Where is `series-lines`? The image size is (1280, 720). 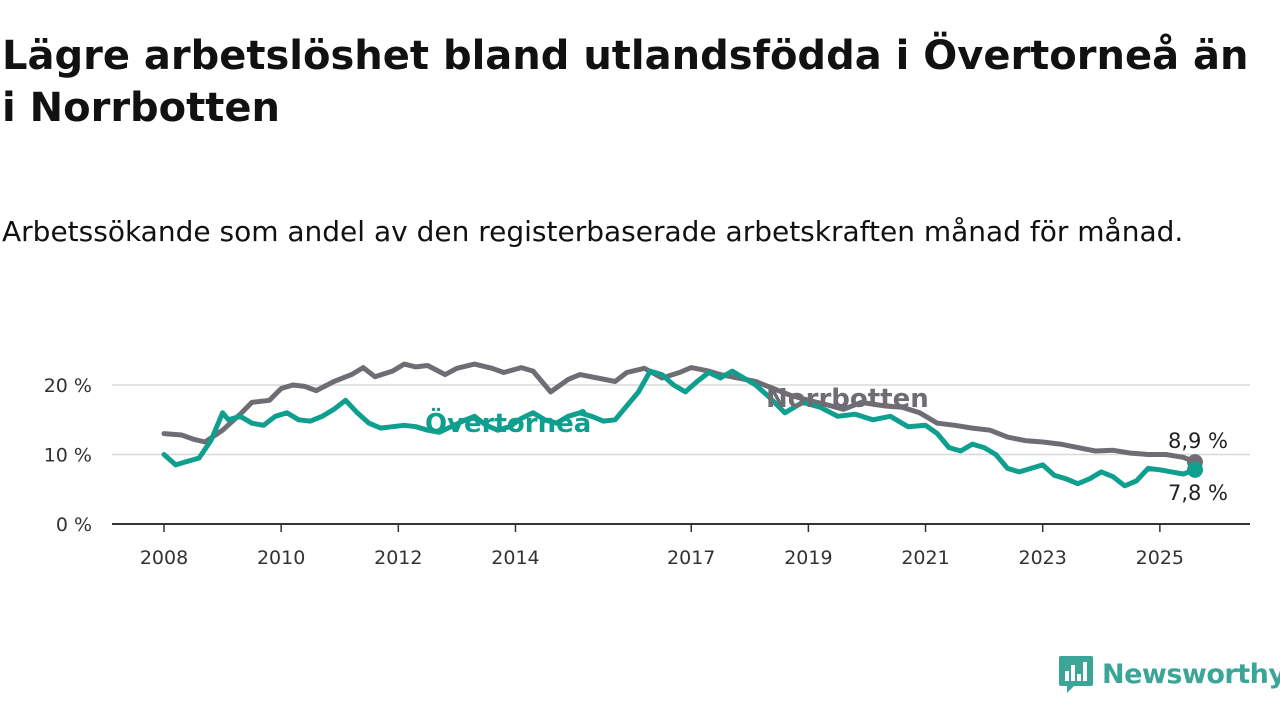
series-lines is located at coordinates (679, 425).